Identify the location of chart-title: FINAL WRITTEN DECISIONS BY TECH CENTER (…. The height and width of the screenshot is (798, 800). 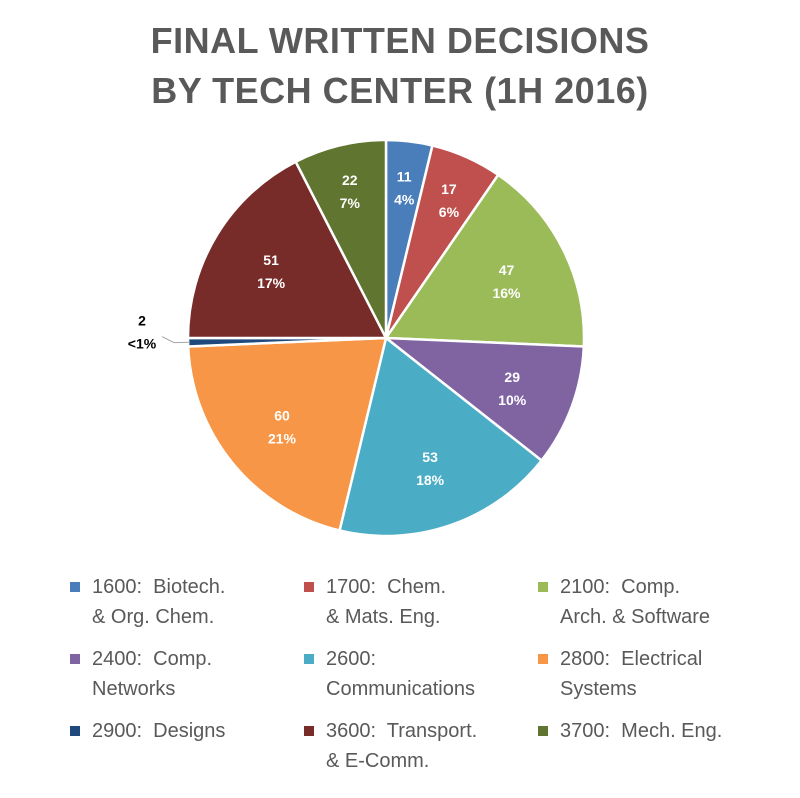
(400, 66).